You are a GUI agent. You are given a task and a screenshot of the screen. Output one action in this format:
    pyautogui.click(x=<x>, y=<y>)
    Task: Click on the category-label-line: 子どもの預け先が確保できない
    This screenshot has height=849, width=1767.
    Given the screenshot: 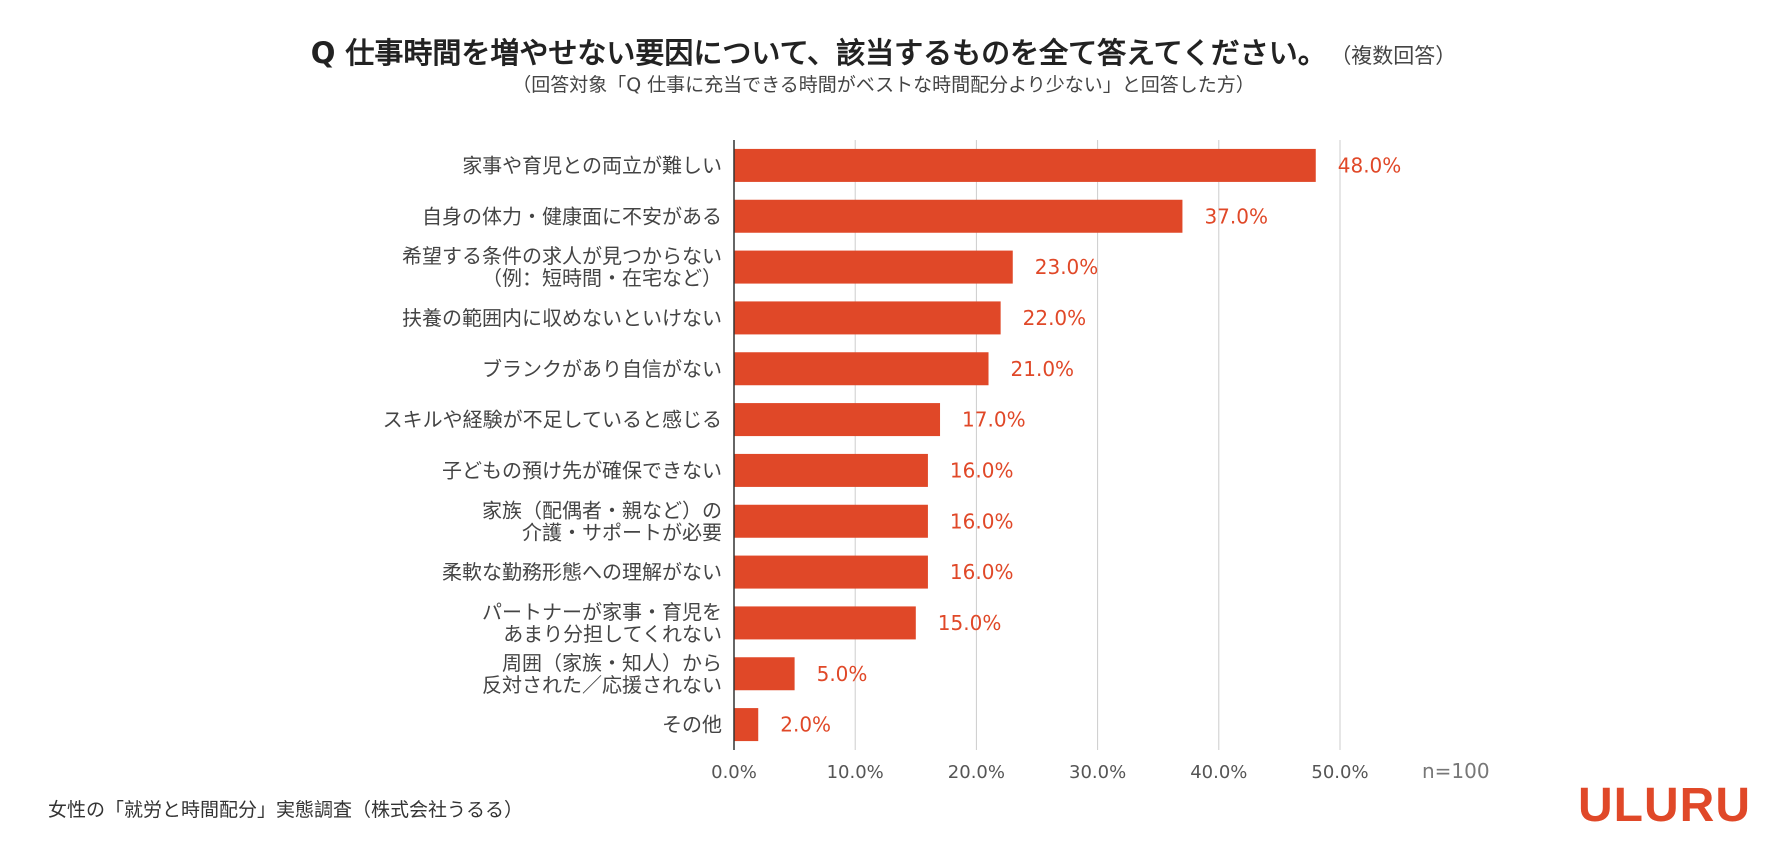 What is the action you would take?
    pyautogui.click(x=582, y=470)
    